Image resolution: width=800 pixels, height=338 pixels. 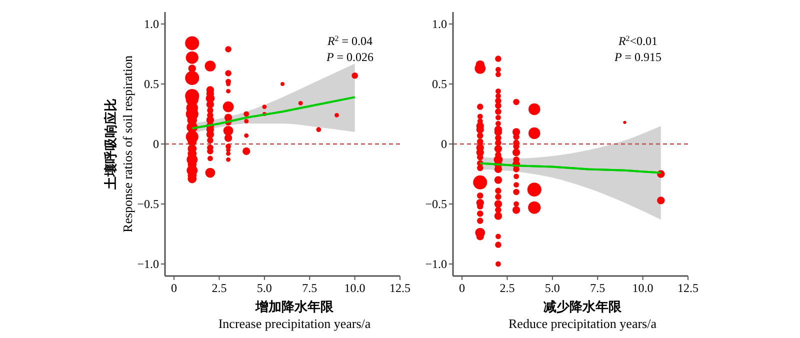 I want to click on annotation: P = 0.026, so click(x=349, y=57).